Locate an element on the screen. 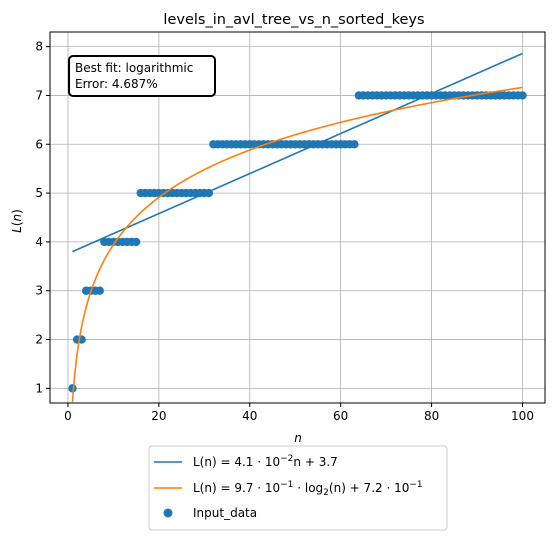 This screenshot has height=536, width=559. x-tick-label: 60 is located at coordinates (340, 416).